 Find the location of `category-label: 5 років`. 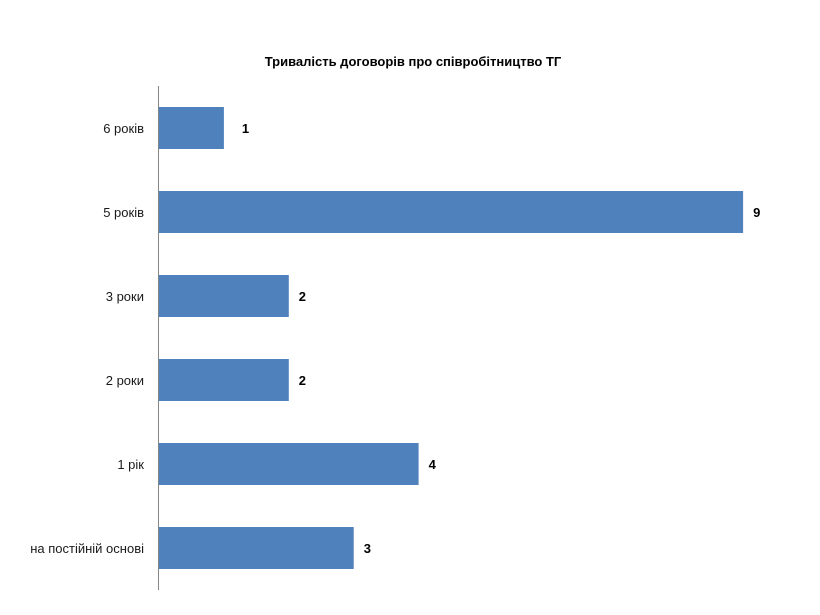

category-label: 5 років is located at coordinates (123, 212).